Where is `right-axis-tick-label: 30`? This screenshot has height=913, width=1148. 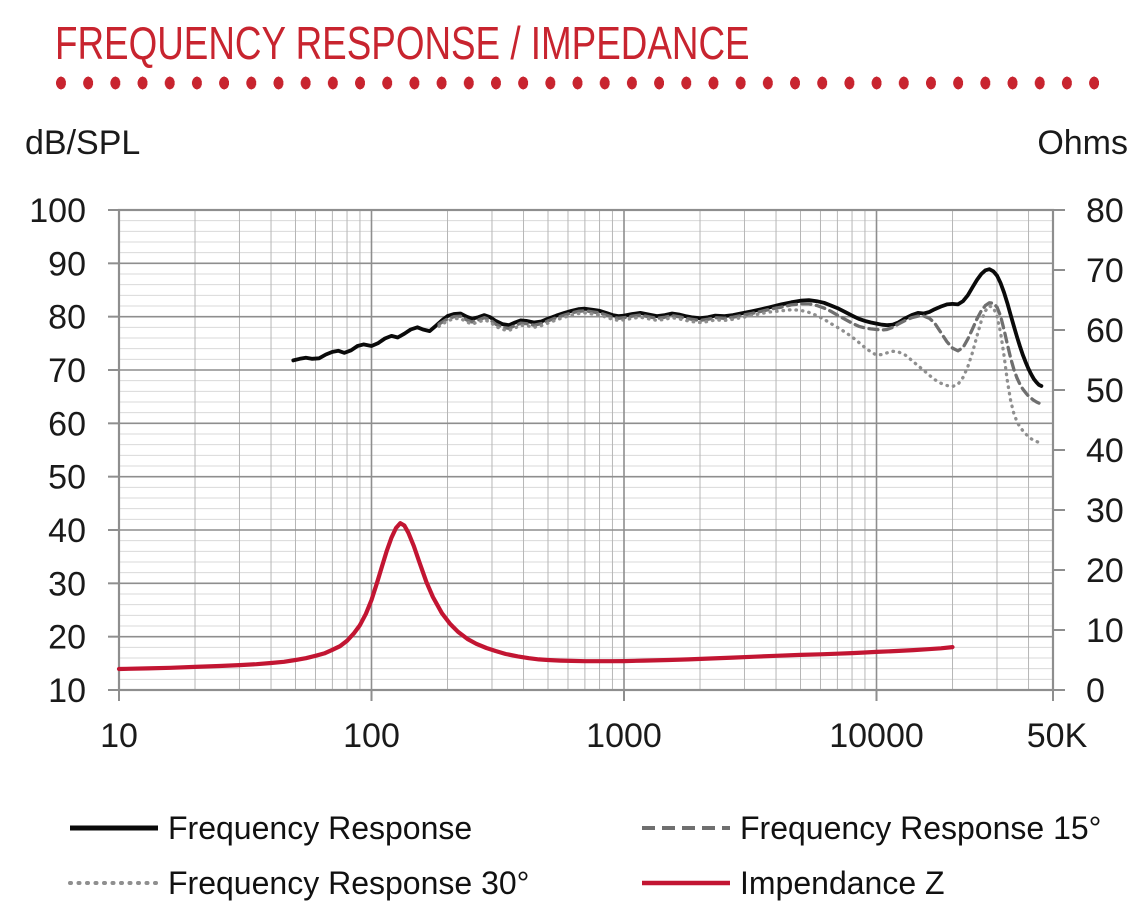 right-axis-tick-label: 30 is located at coordinates (1105, 511).